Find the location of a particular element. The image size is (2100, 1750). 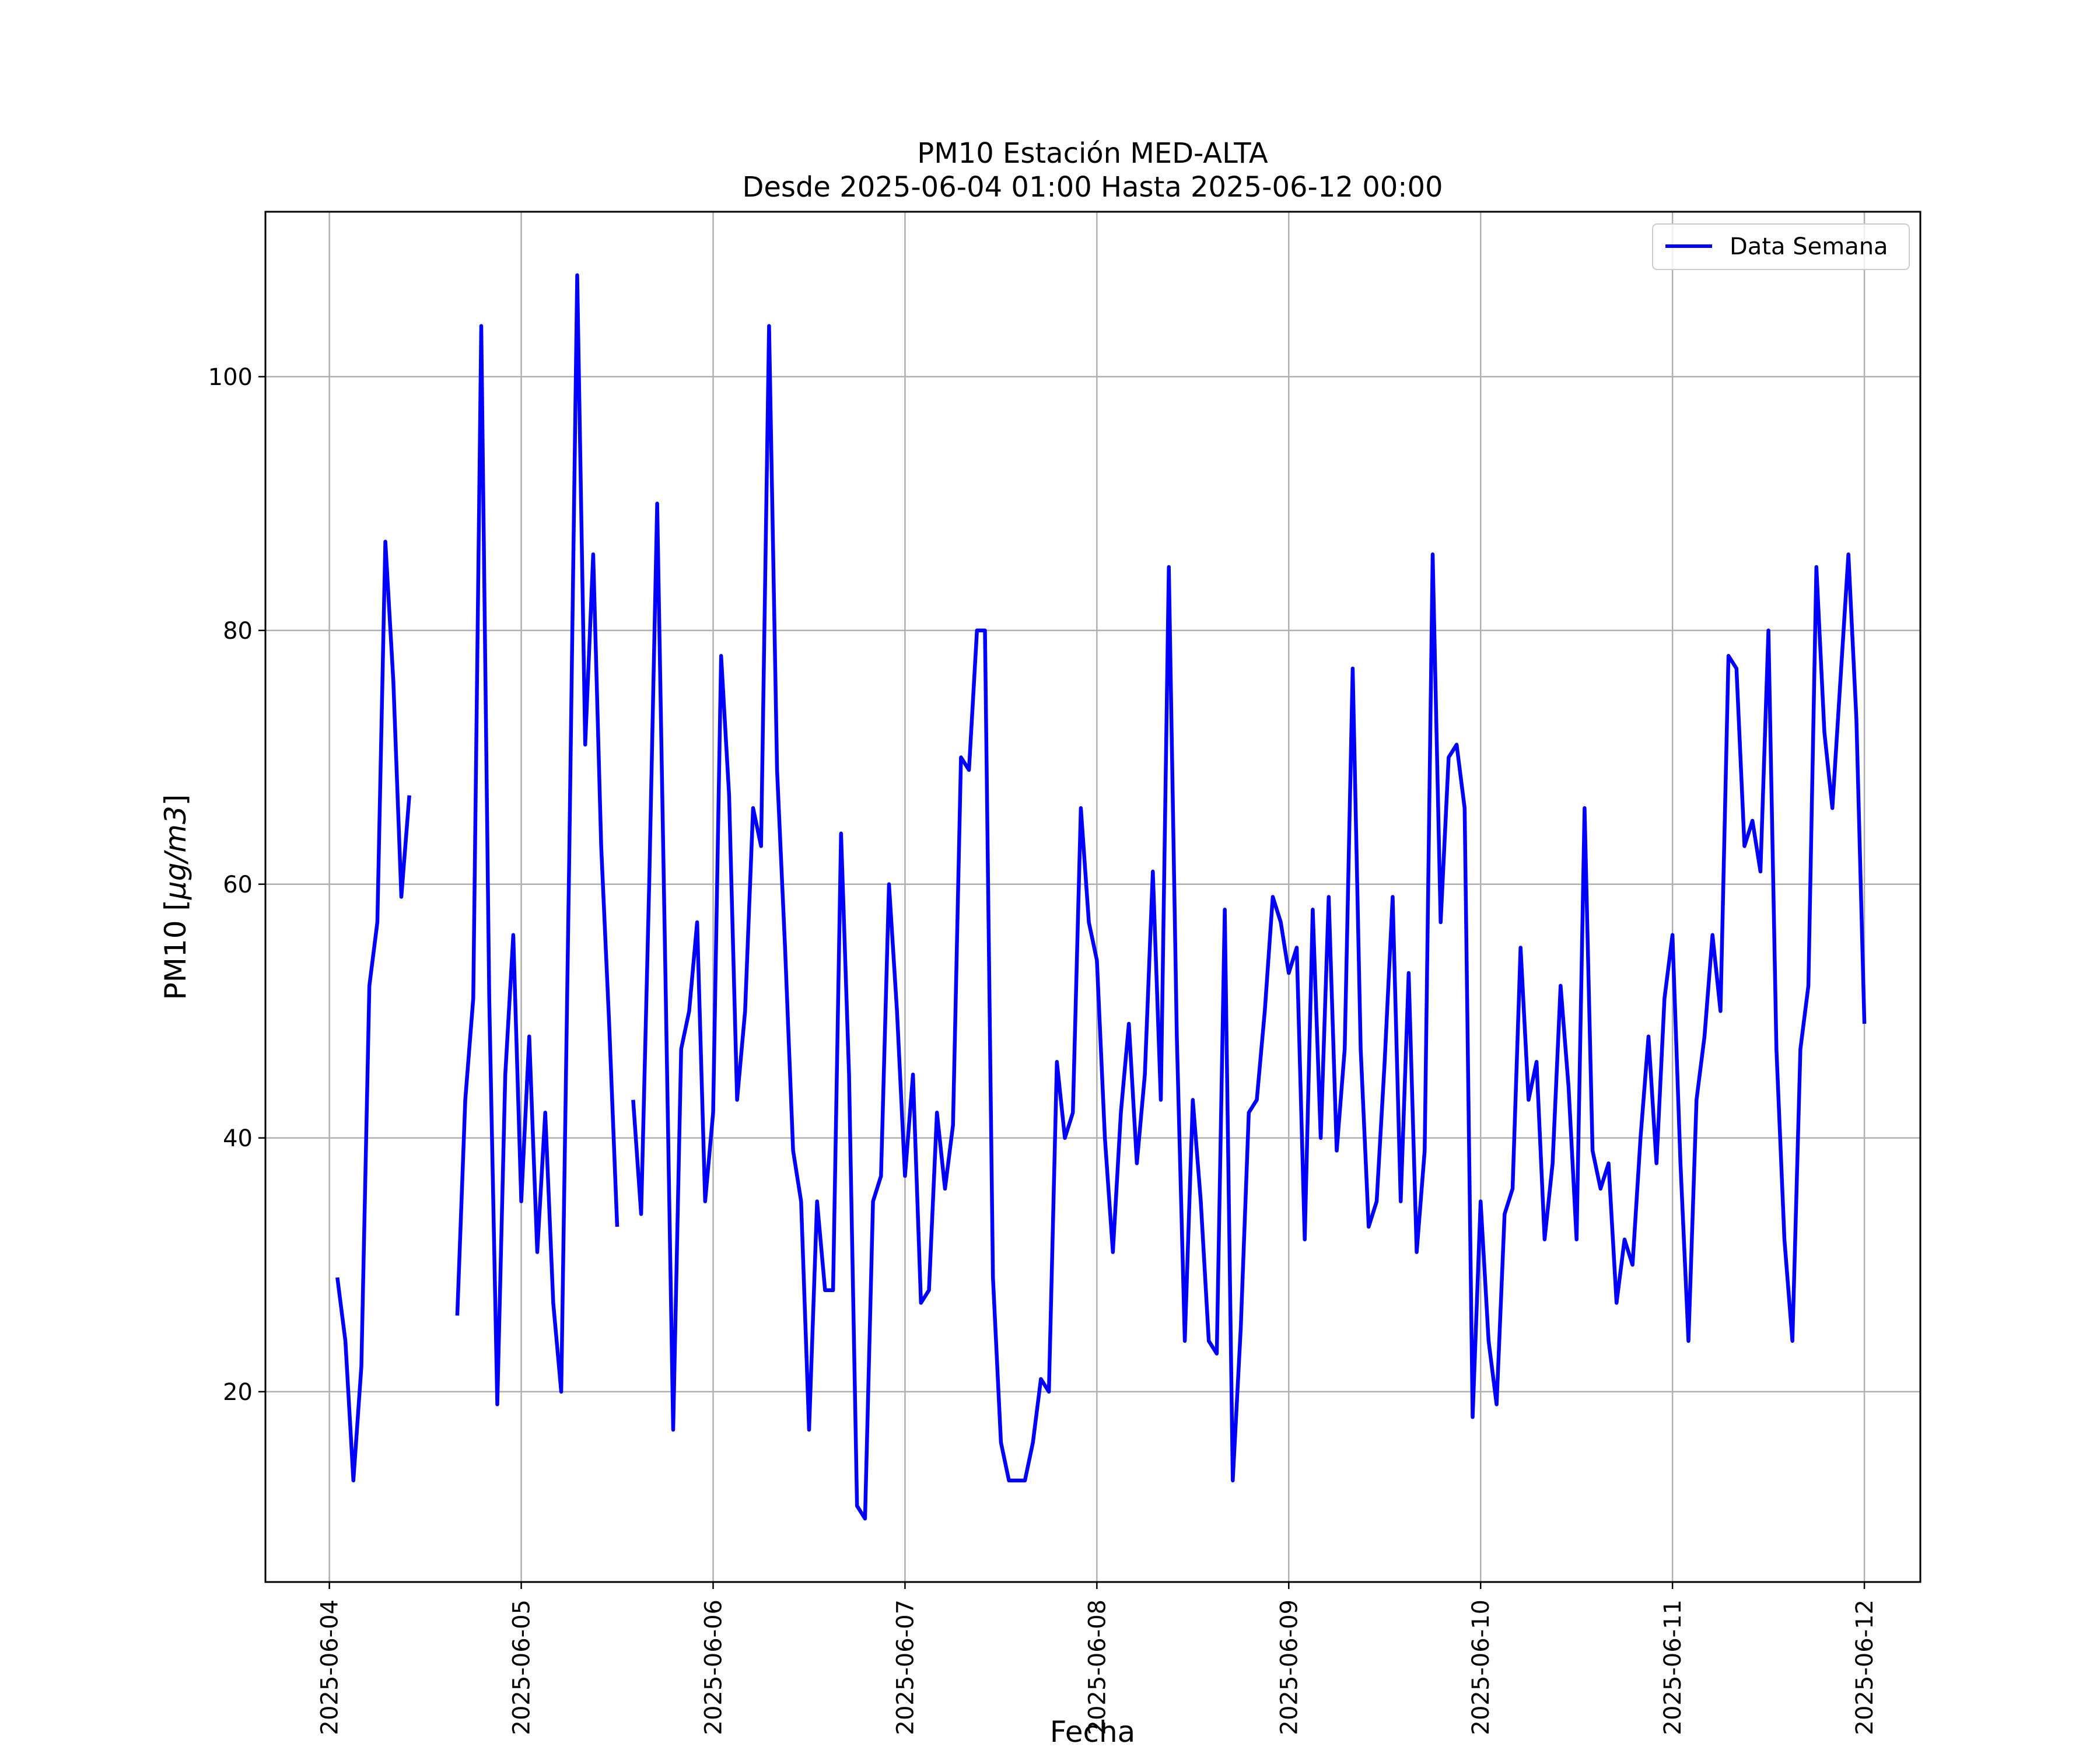

chart-title: PM10 Estación MED-ALTA is located at coordinates (1092, 153).